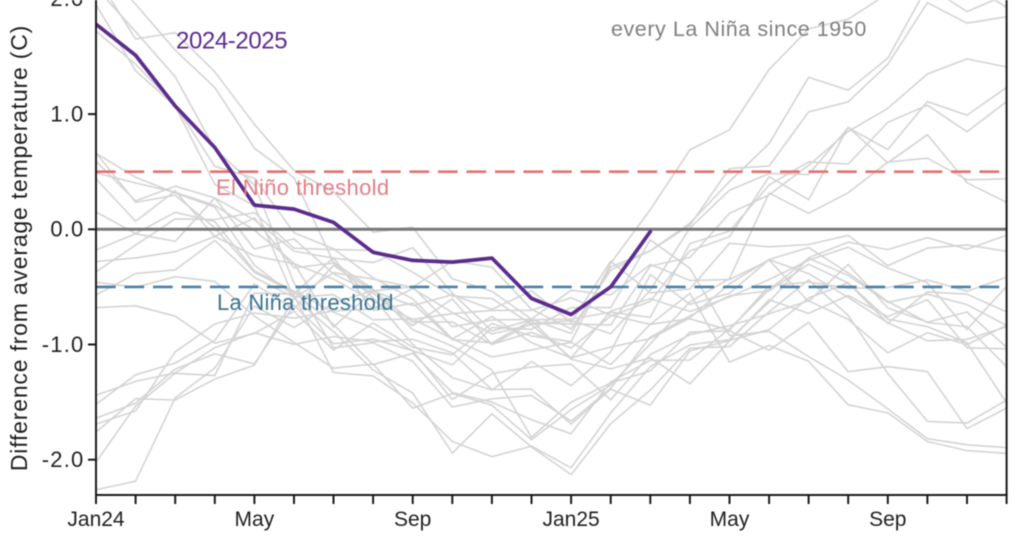  Describe the element at coordinates (67, 229) in the screenshot. I see `svg-text: 0.0` at that location.